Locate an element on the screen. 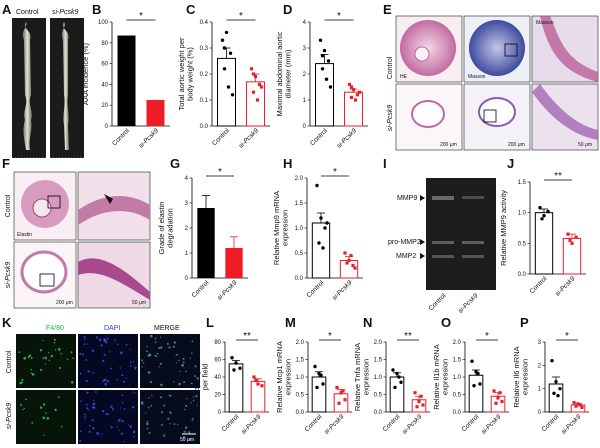 Image resolution: width=600 pixels, height=448 pixels. panel-letter-E: E is located at coordinates (387, 9).